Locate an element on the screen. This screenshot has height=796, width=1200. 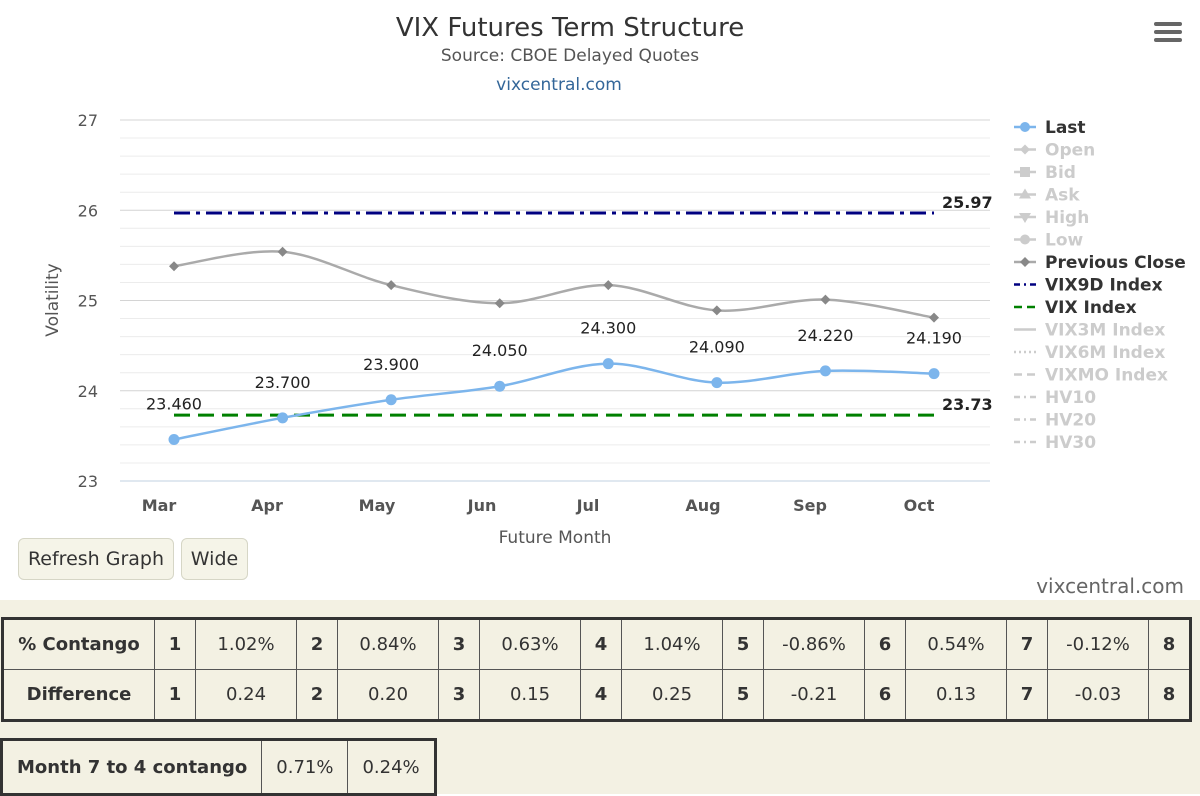
last-data-label: 23.900 is located at coordinates (391, 364).